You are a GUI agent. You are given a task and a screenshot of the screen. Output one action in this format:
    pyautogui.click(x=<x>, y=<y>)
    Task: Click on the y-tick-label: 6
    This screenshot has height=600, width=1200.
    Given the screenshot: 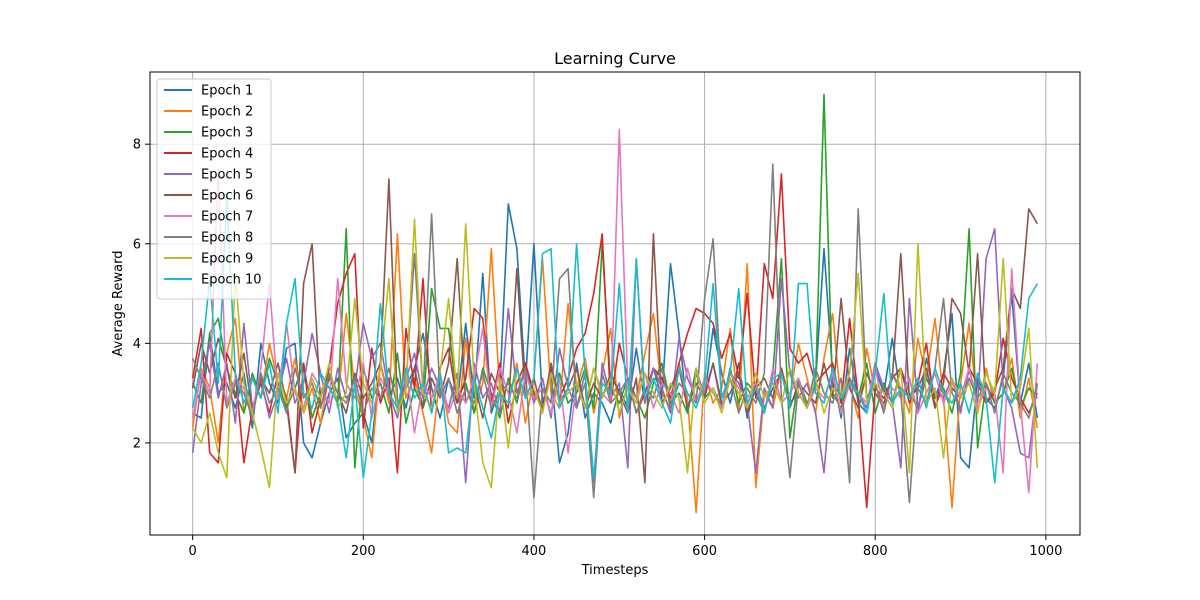 What is the action you would take?
    pyautogui.click(x=137, y=244)
    